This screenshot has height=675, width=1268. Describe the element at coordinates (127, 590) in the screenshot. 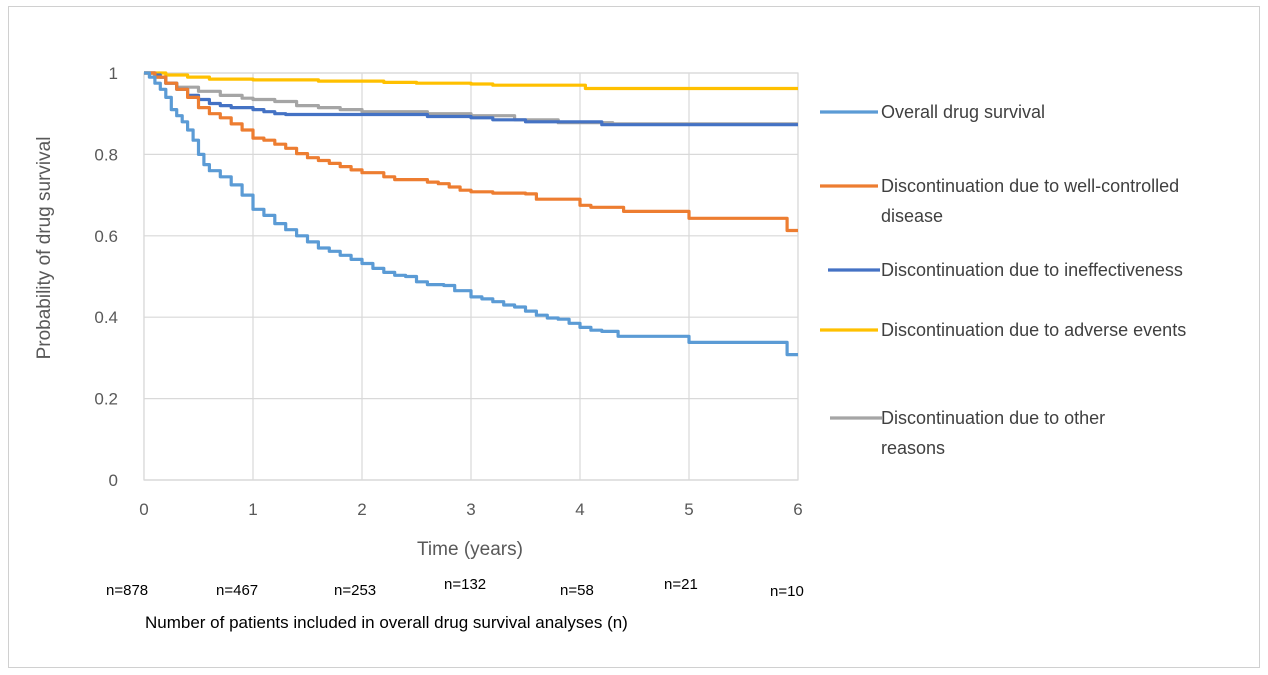

I see `n-at-risk-label: n=878` at that location.